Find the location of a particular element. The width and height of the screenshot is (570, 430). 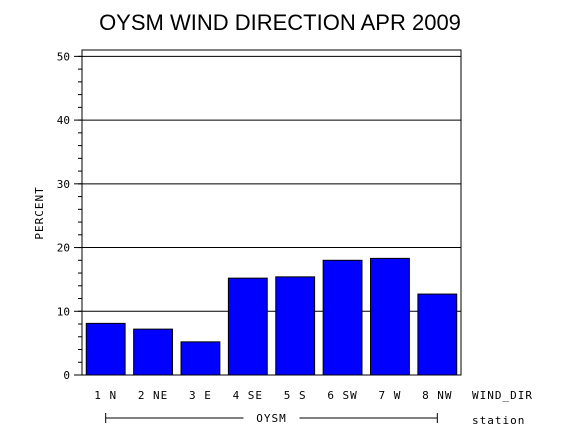

y-tick-label: 10 is located at coordinates (63, 311).